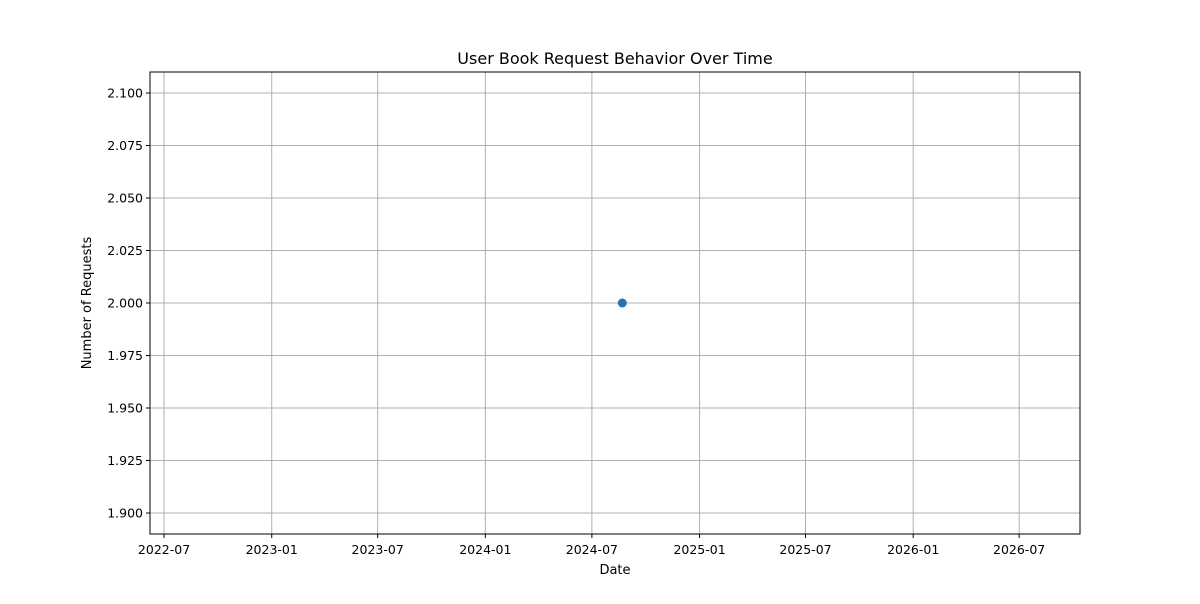  I want to click on x-tick-label: 2023-07, so click(378, 549).